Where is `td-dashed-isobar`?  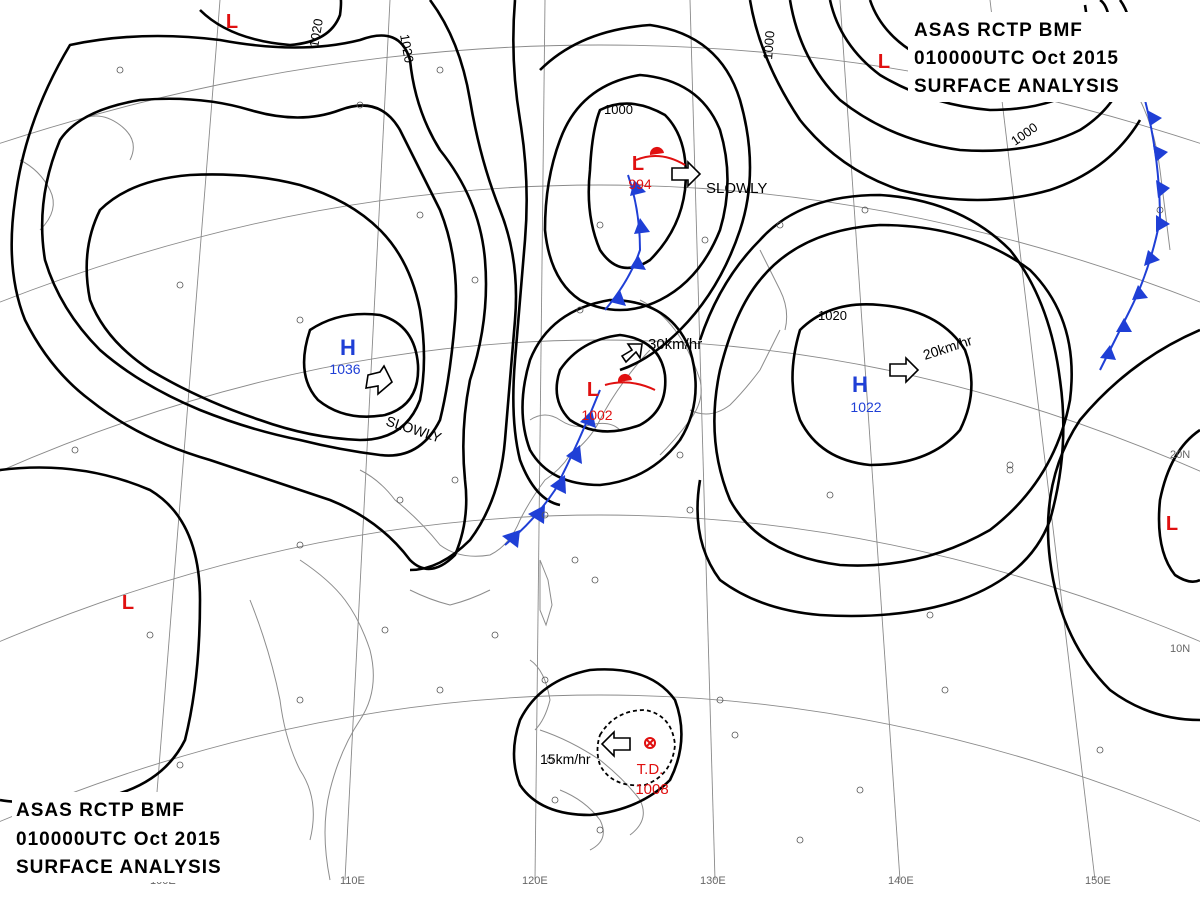 td-dashed-isobar is located at coordinates (636, 748).